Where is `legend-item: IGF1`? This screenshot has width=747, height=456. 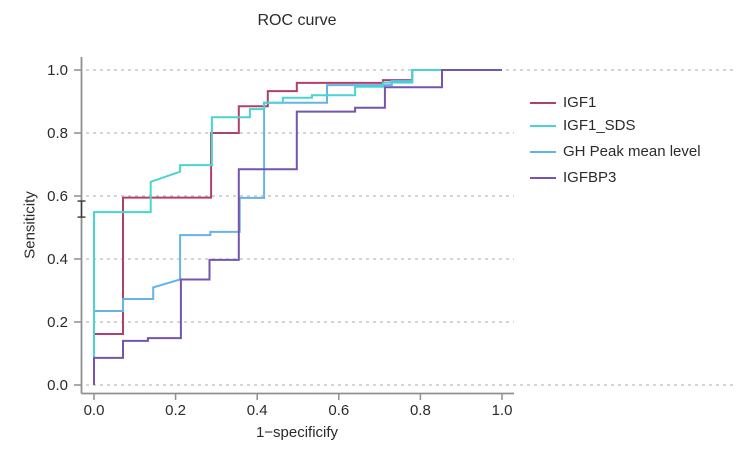 legend-item: IGF1 is located at coordinates (563, 103).